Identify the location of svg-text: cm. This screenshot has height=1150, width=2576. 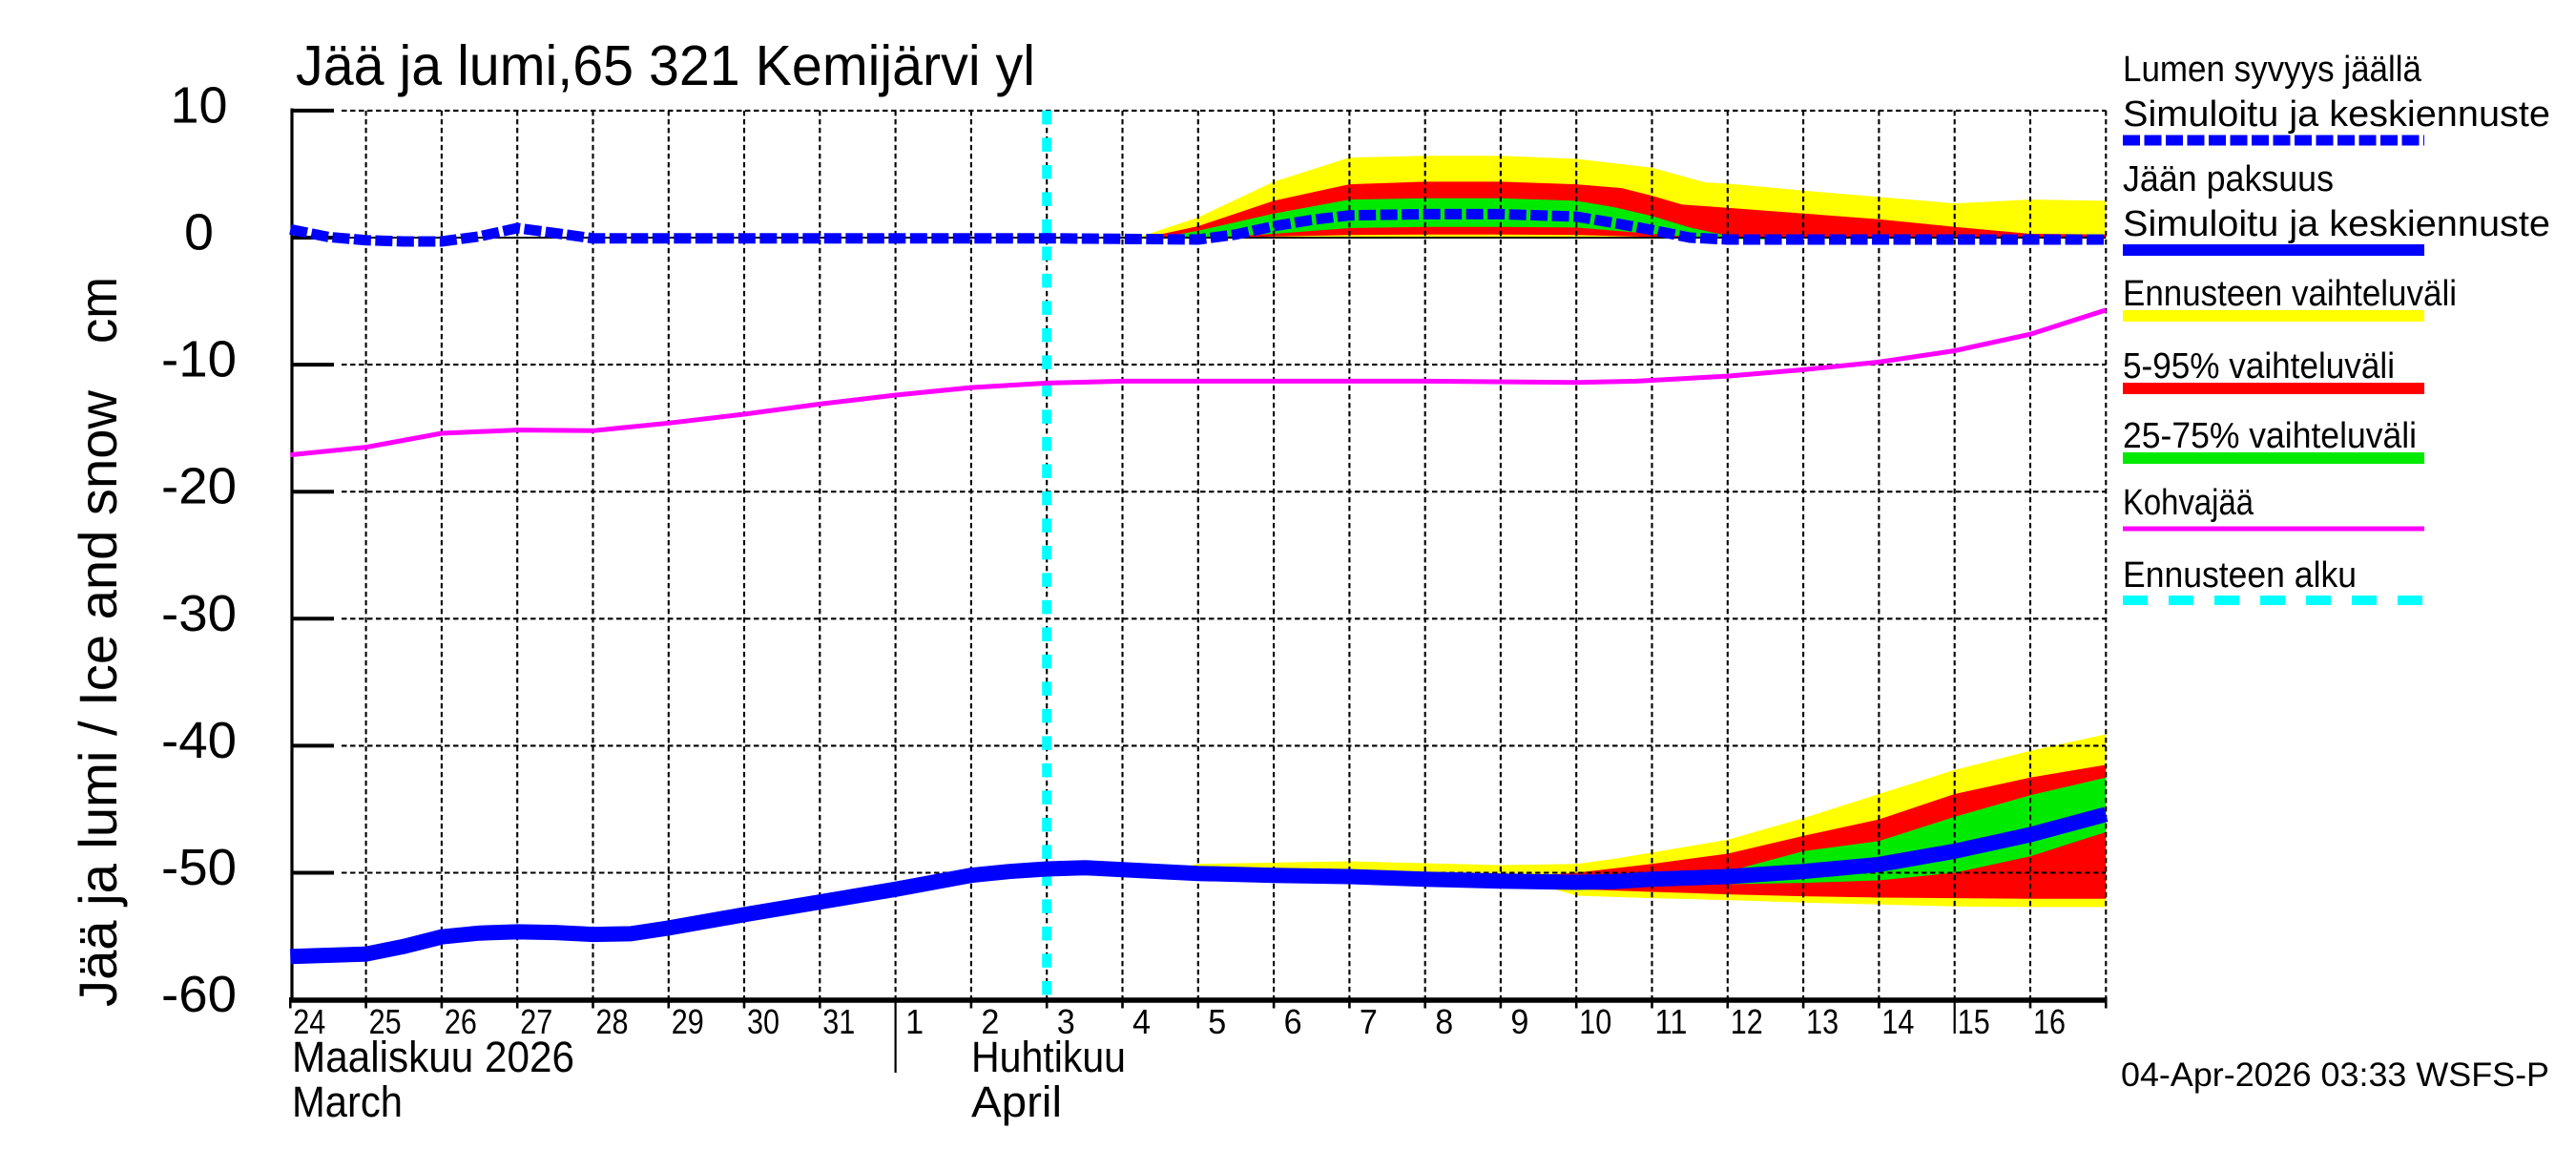
(98, 310).